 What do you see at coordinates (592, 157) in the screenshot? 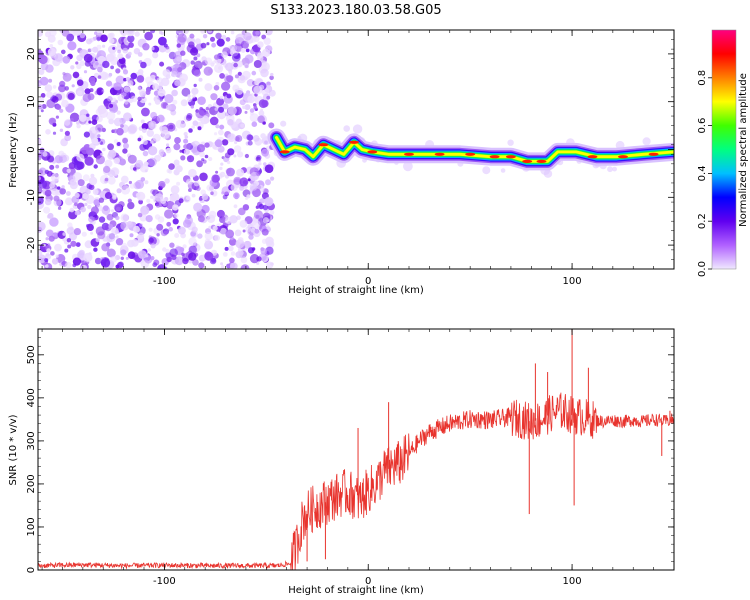
I see `ridge-hotspot` at bounding box center [592, 157].